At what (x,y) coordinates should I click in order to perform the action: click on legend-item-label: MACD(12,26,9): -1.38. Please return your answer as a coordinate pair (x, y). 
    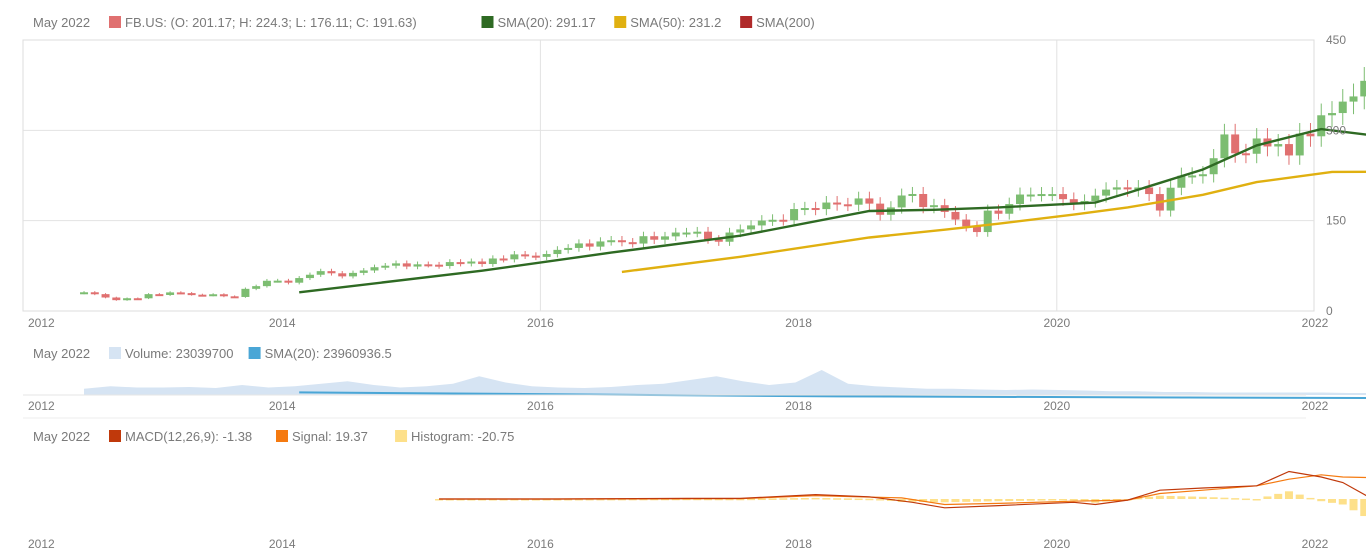
    Looking at the image, I should click on (188, 436).